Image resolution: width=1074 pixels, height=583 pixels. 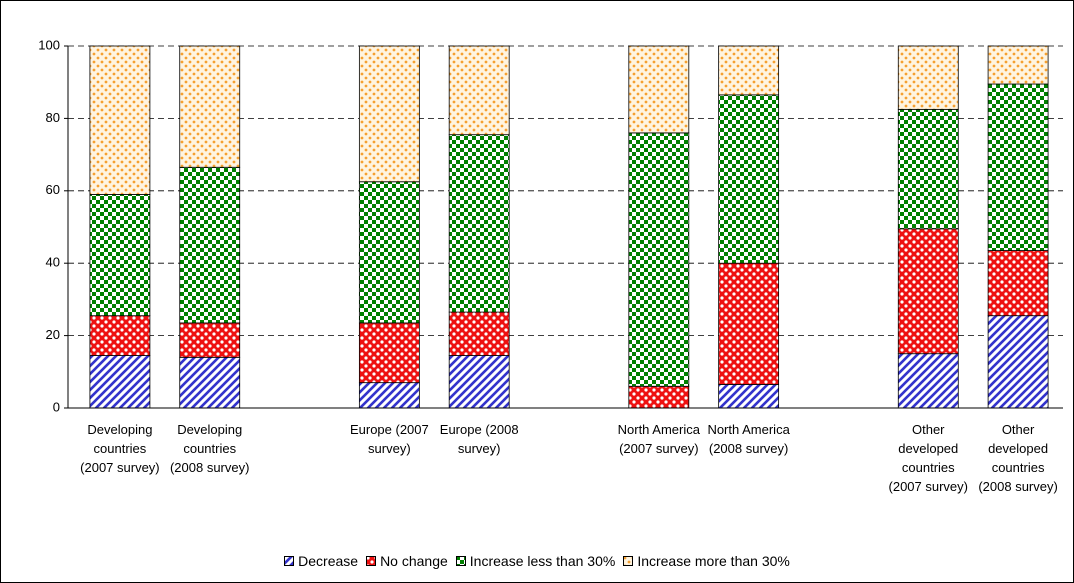 What do you see at coordinates (120, 448) in the screenshot?
I see `x-tick-label: Developing countries (2007 survey)` at bounding box center [120, 448].